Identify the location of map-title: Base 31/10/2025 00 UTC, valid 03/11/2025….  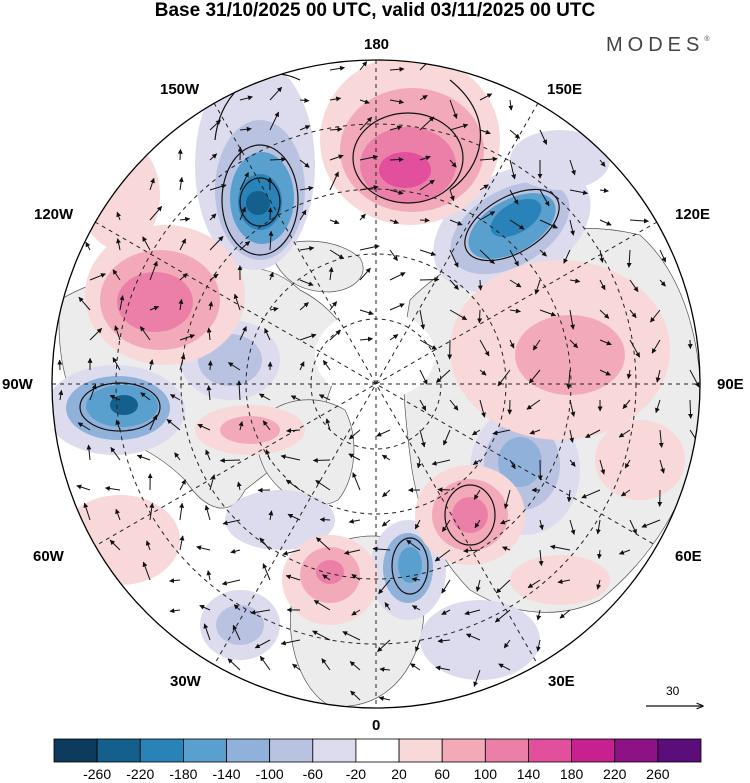
(375, 10).